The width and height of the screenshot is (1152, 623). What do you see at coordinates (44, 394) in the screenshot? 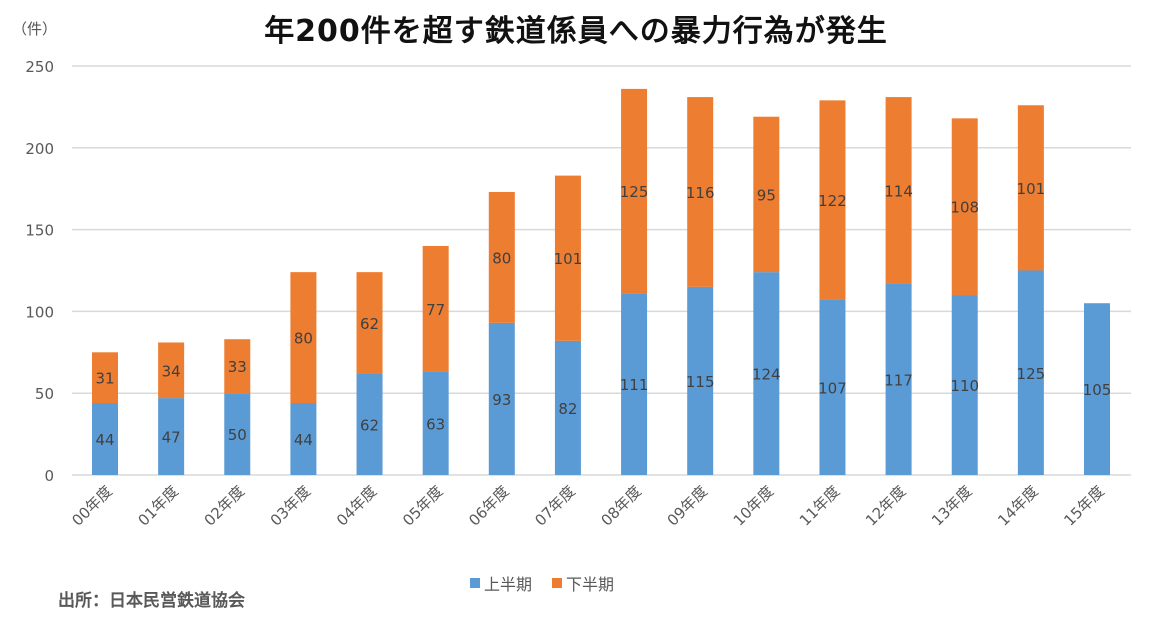
I see `y-tick-label: 50` at bounding box center [44, 394].